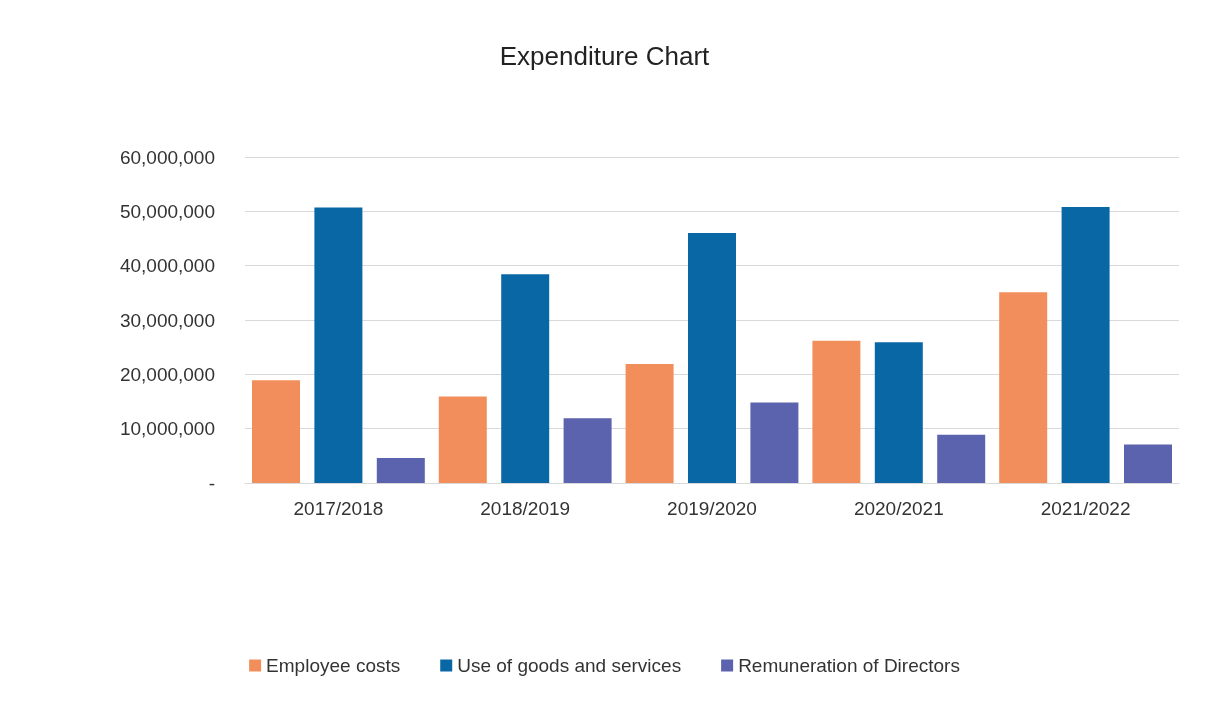 The image size is (1209, 705). What do you see at coordinates (849, 665) in the screenshot?
I see `legend-label: Remuneration of Directors` at bounding box center [849, 665].